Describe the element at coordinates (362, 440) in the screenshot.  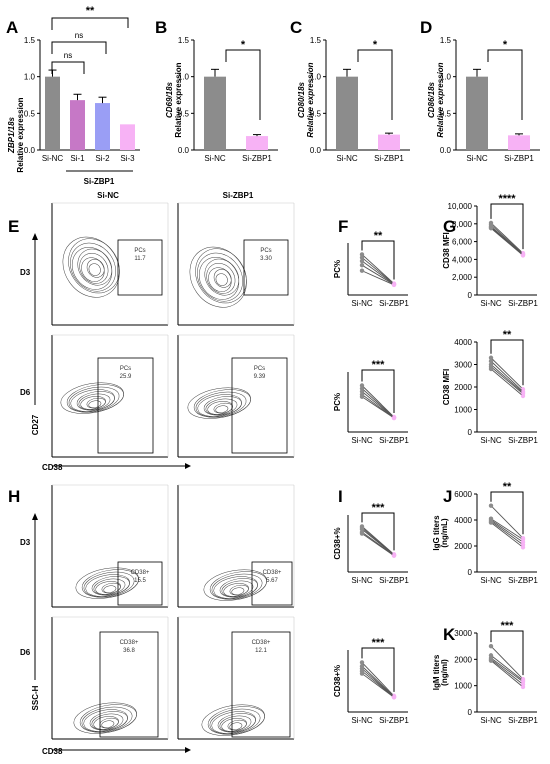
I see `pair-f-bottom-xtick-label-0: Si-NC` at that location.